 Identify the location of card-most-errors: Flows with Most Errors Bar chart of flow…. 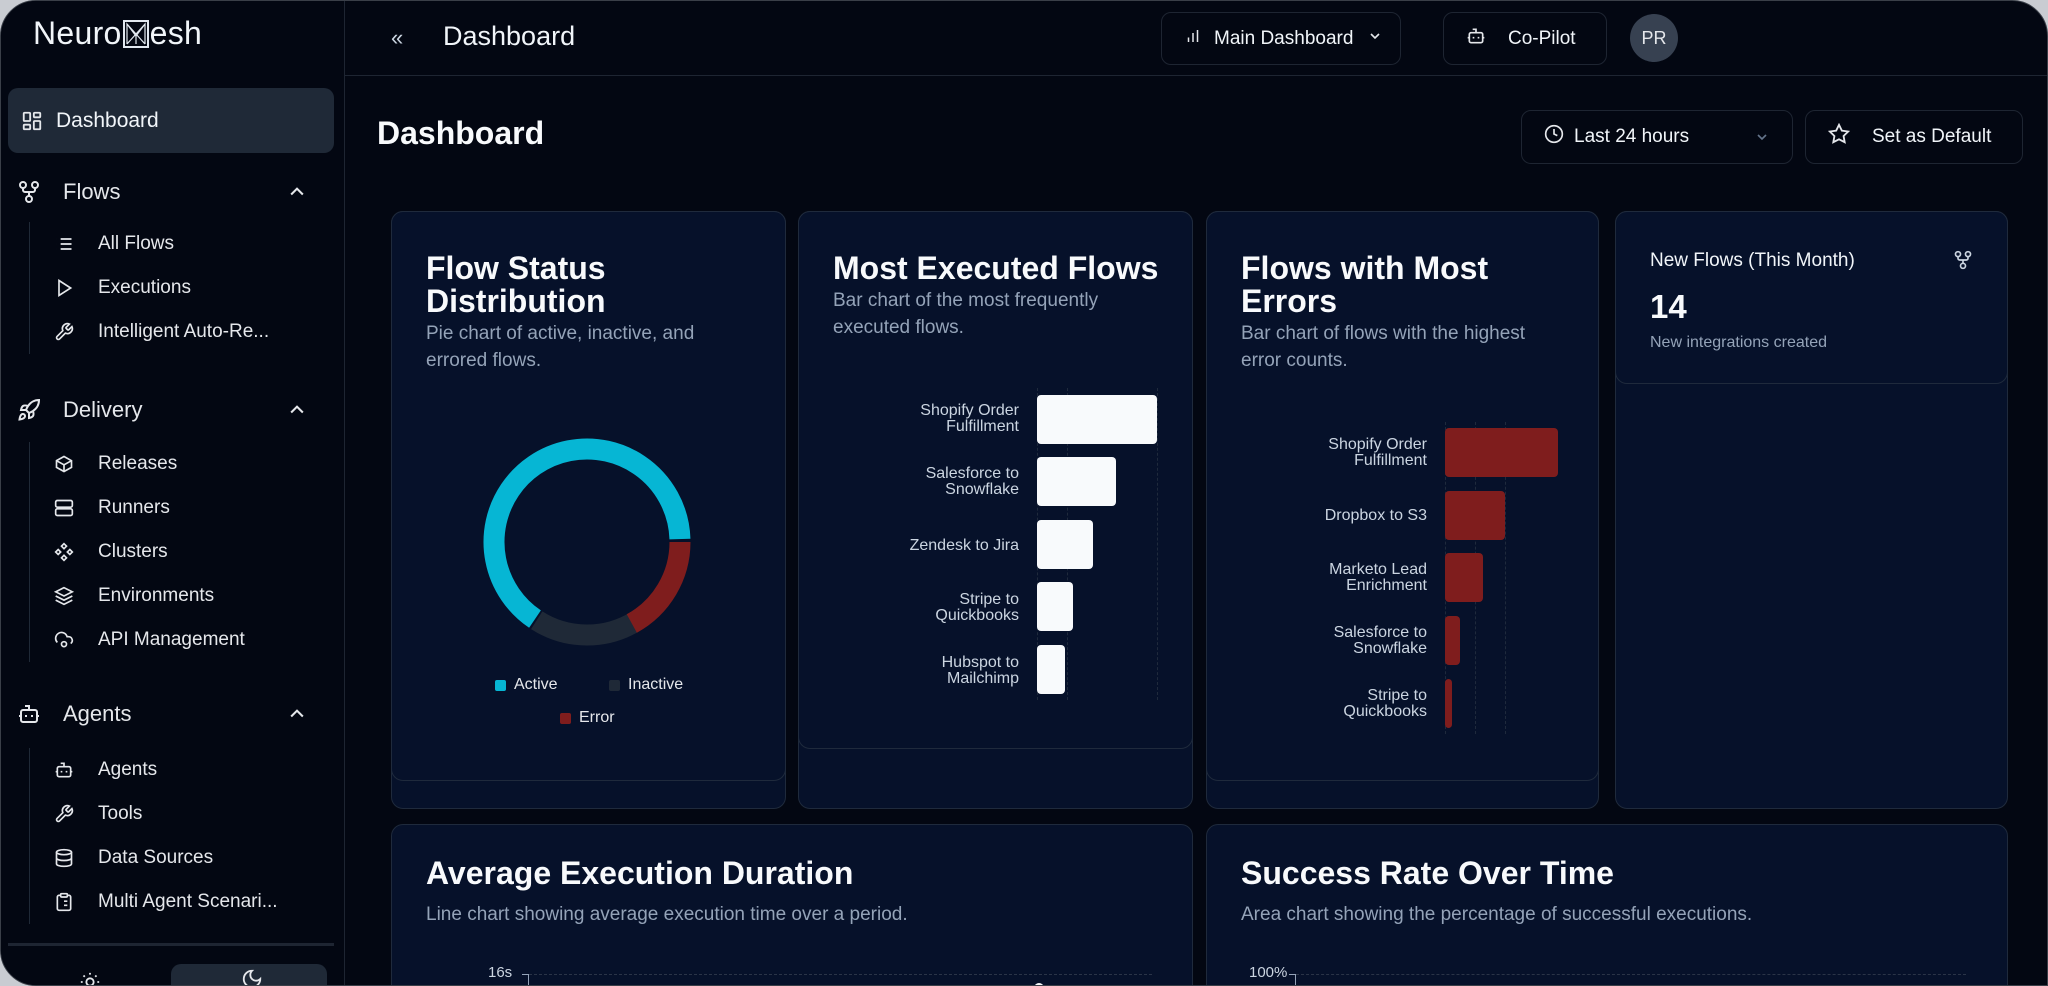
(1402, 510).